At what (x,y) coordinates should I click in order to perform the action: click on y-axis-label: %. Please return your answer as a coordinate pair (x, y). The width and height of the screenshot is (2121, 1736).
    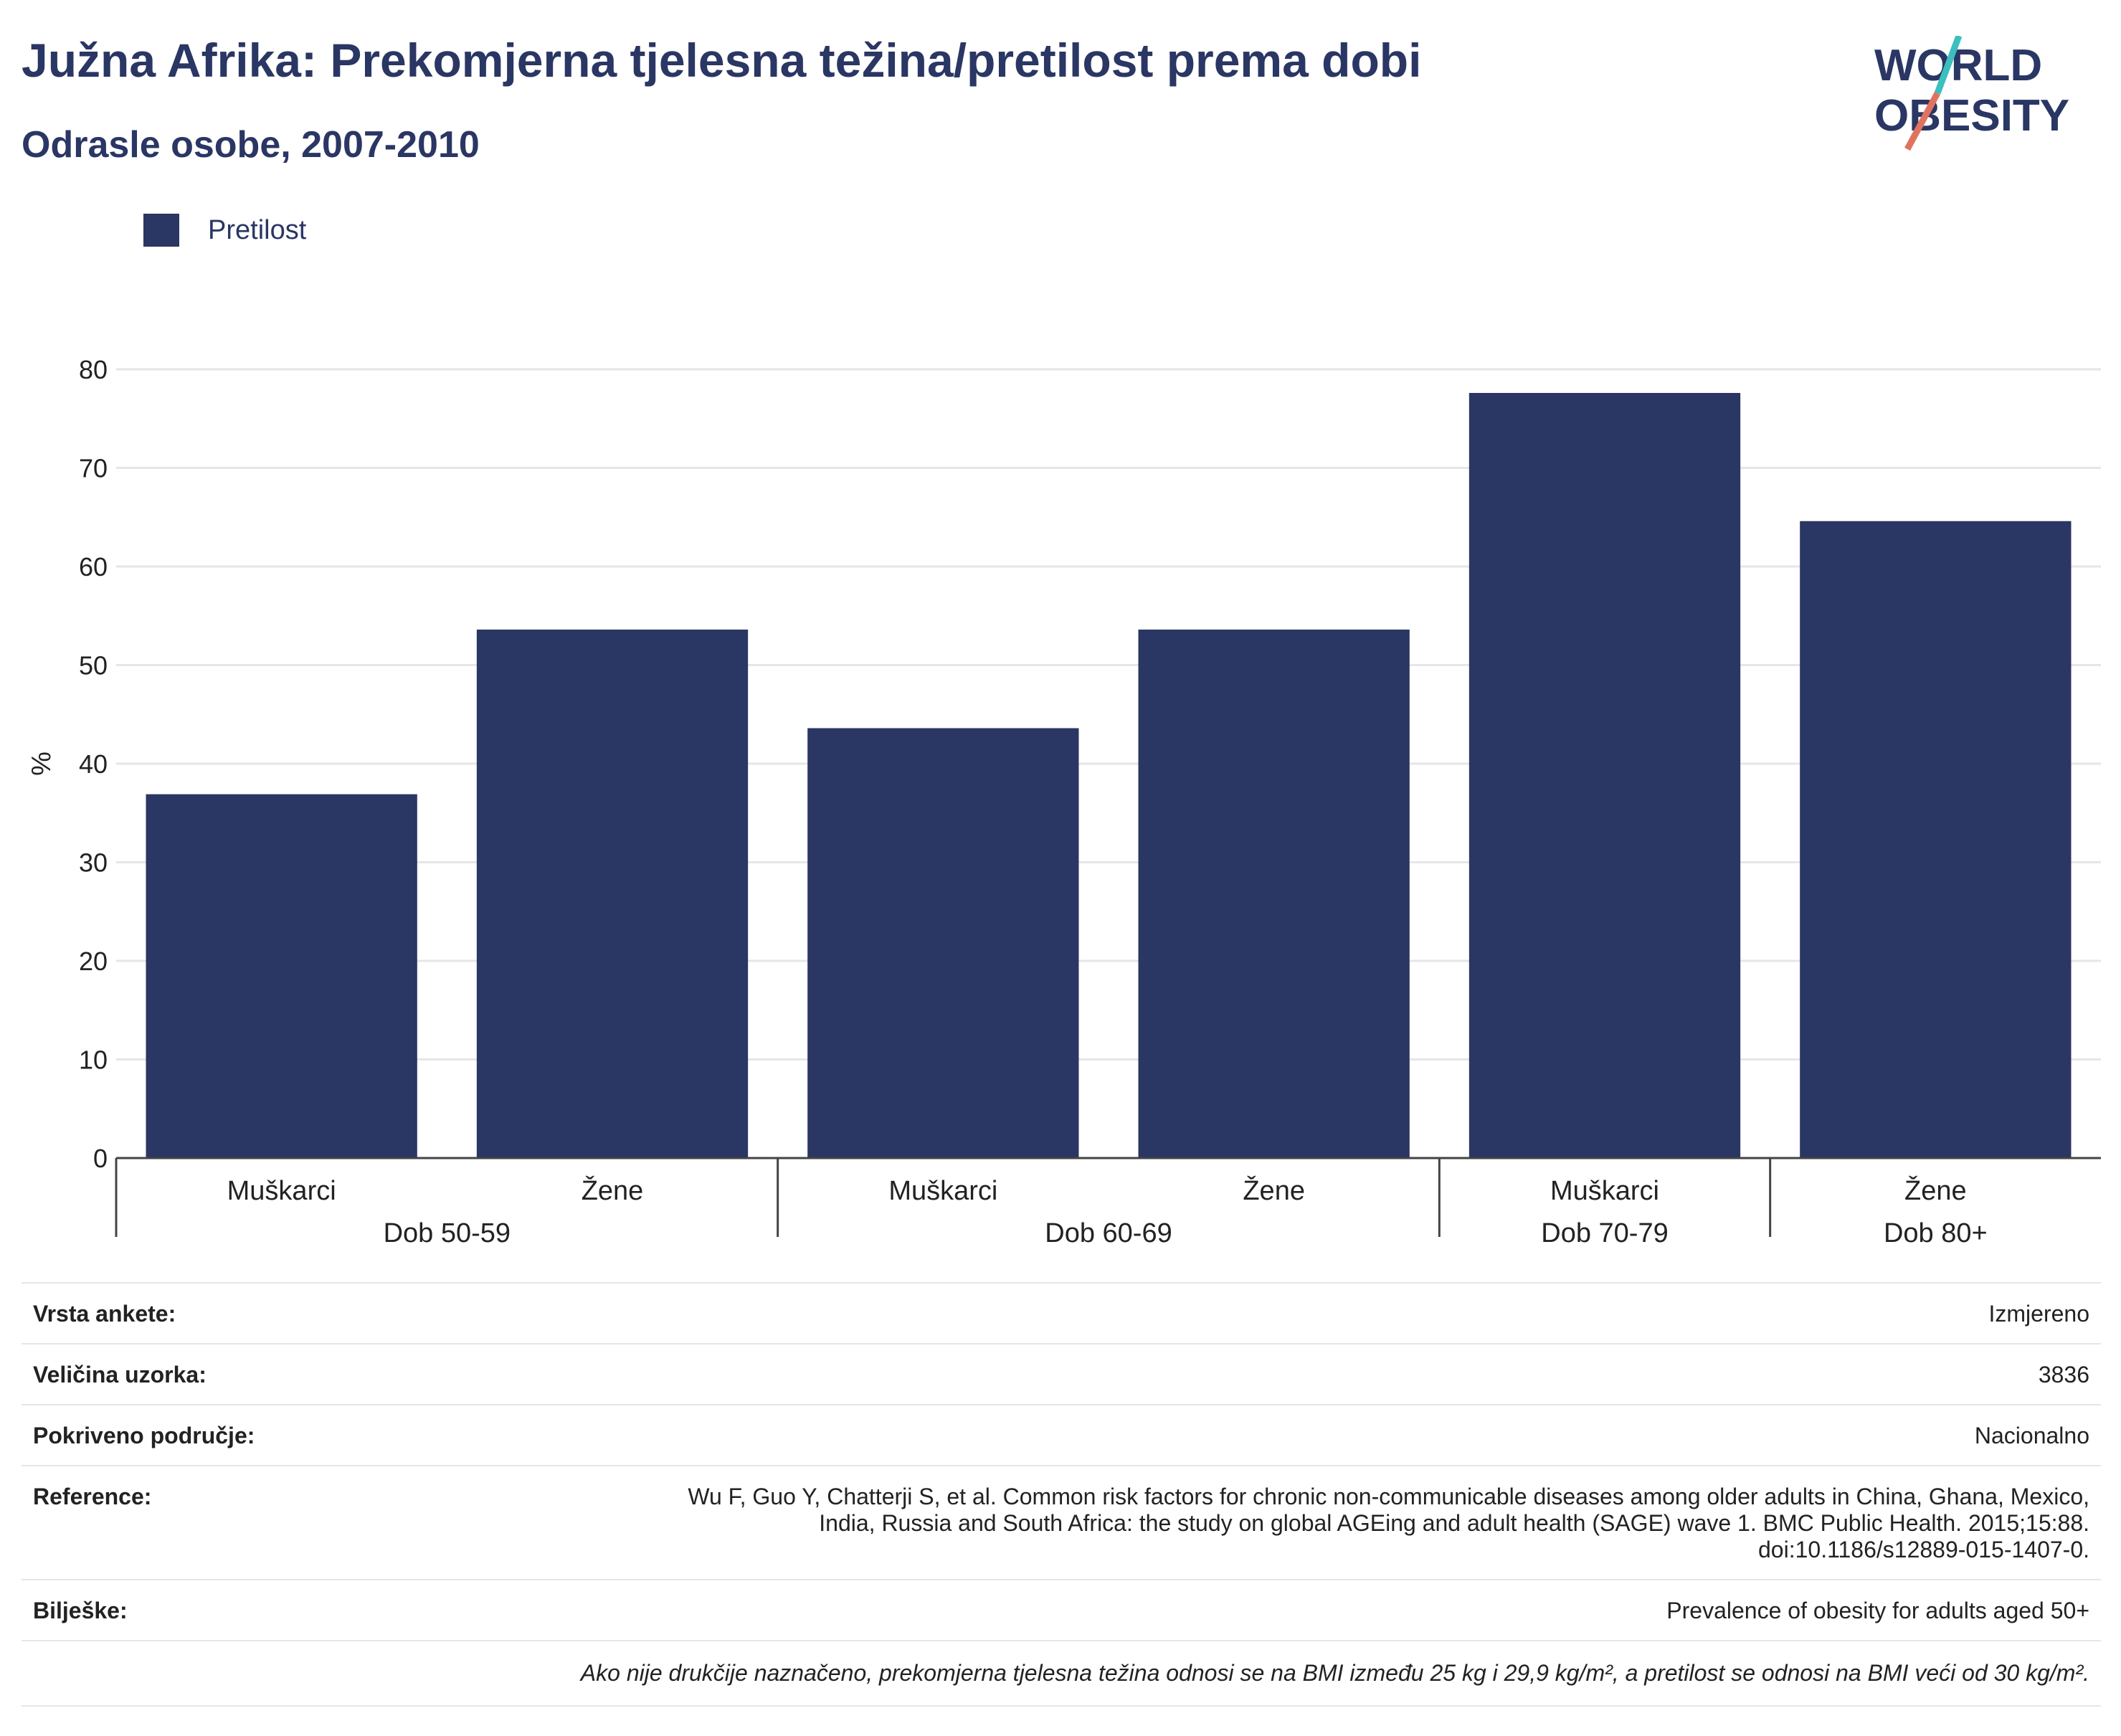
    Looking at the image, I should click on (42, 763).